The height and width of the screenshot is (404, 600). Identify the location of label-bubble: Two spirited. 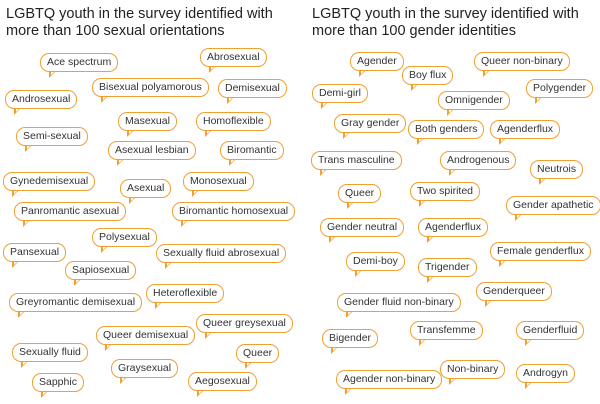
(445, 194).